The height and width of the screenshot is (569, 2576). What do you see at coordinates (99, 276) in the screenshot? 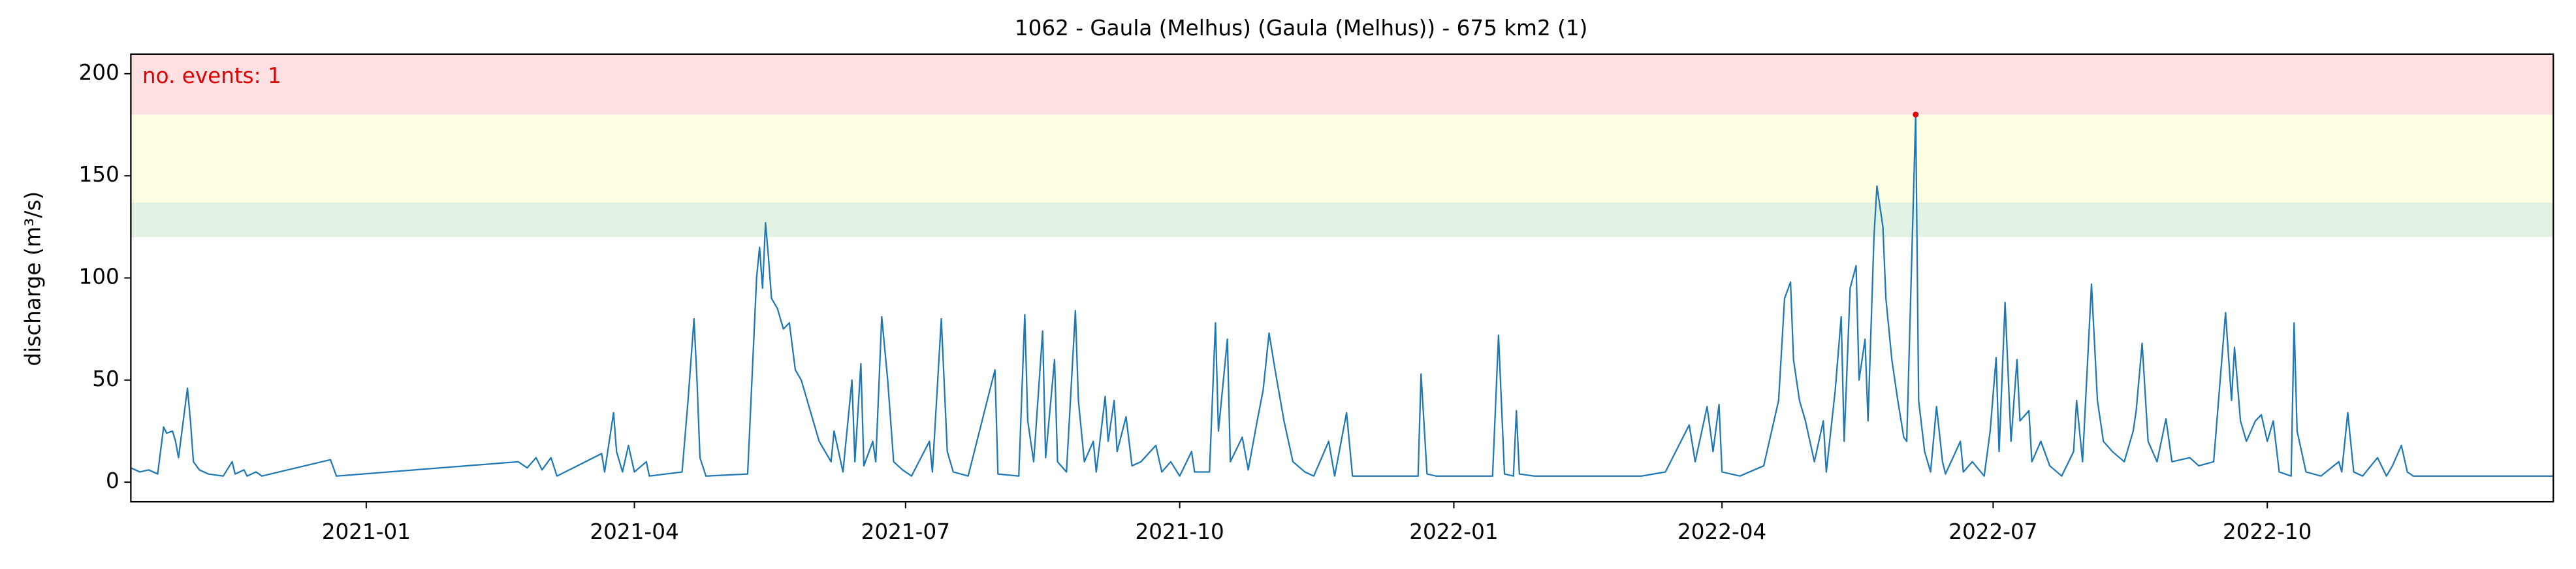
I see `y-tick-label: 100` at bounding box center [99, 276].